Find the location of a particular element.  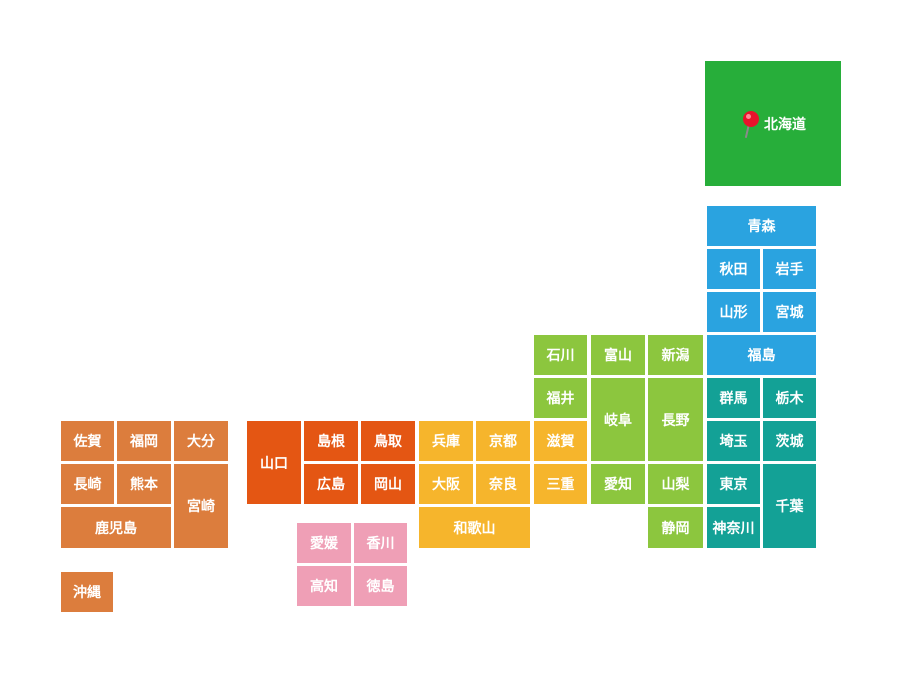

map-pin-icon is located at coordinates (751, 124).